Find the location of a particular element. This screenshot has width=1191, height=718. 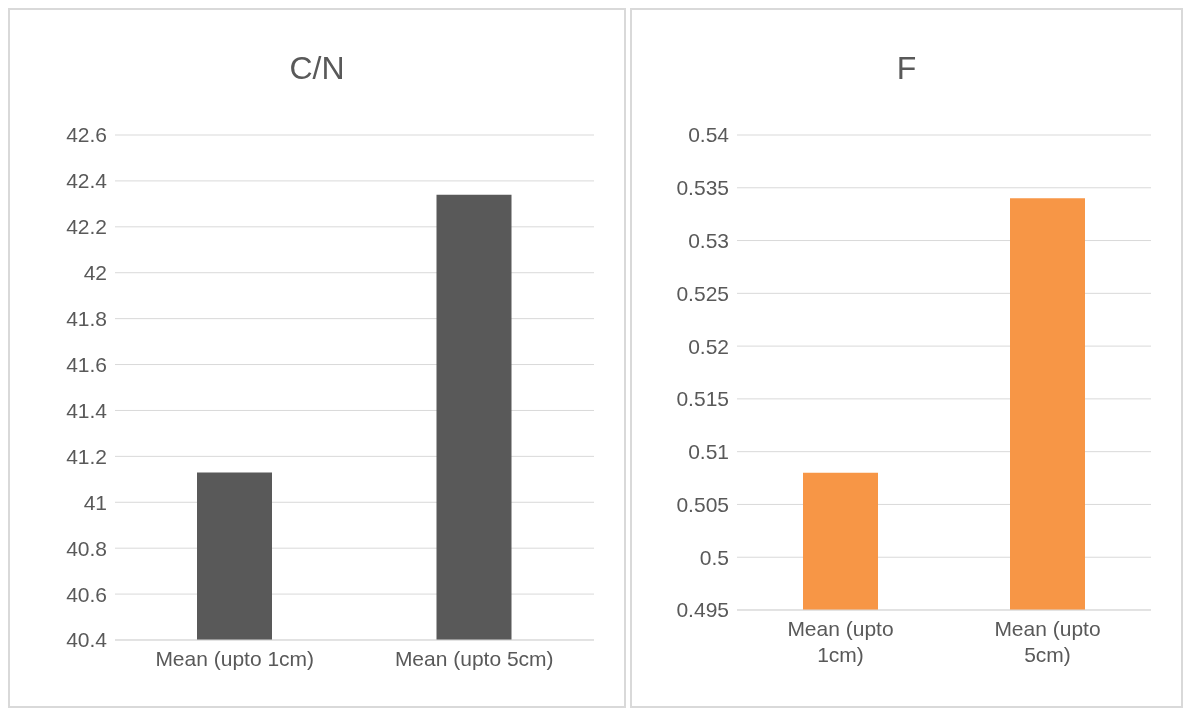

y-tick-label: 0.5 is located at coordinates (714, 557).